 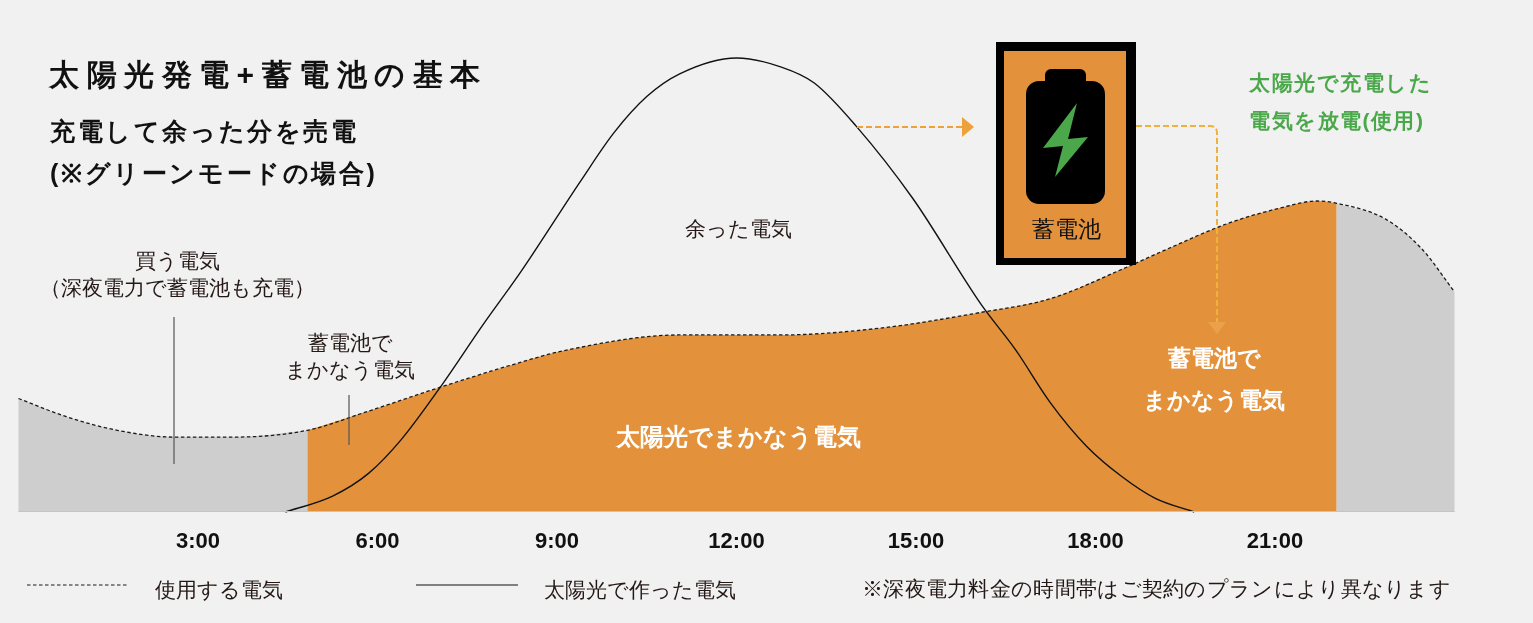 What do you see at coordinates (198, 540) in the screenshot?
I see `x-tick-label: 3:00` at bounding box center [198, 540].